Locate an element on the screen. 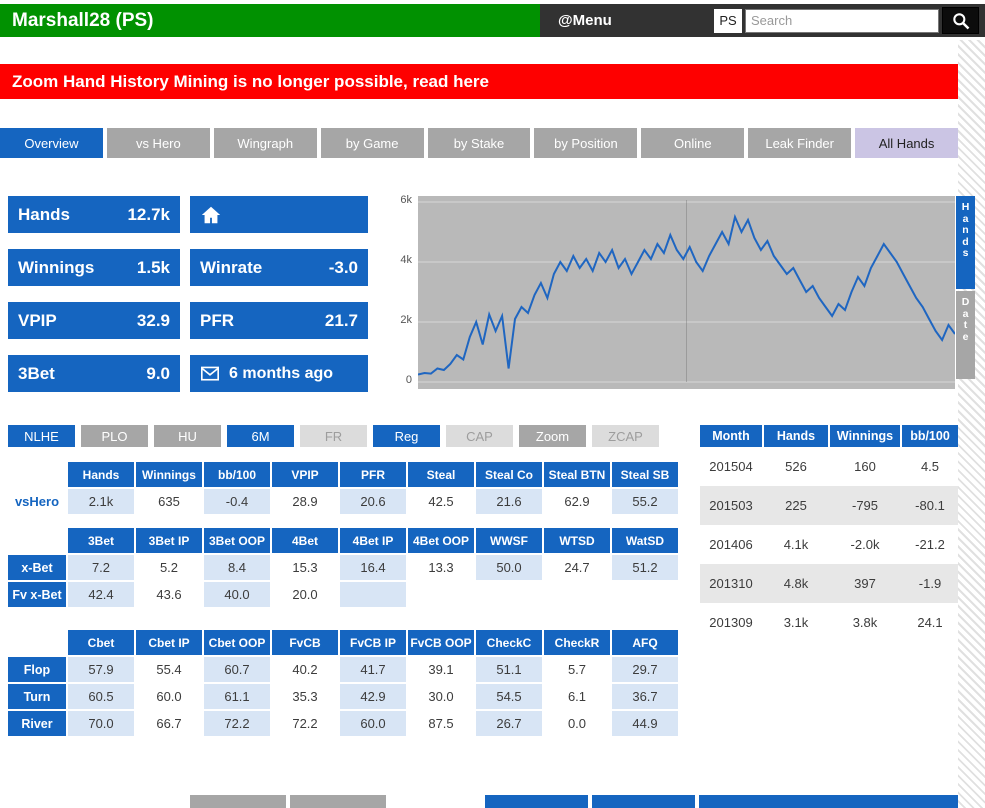 The width and height of the screenshot is (985, 808). search-button is located at coordinates (960, 20).